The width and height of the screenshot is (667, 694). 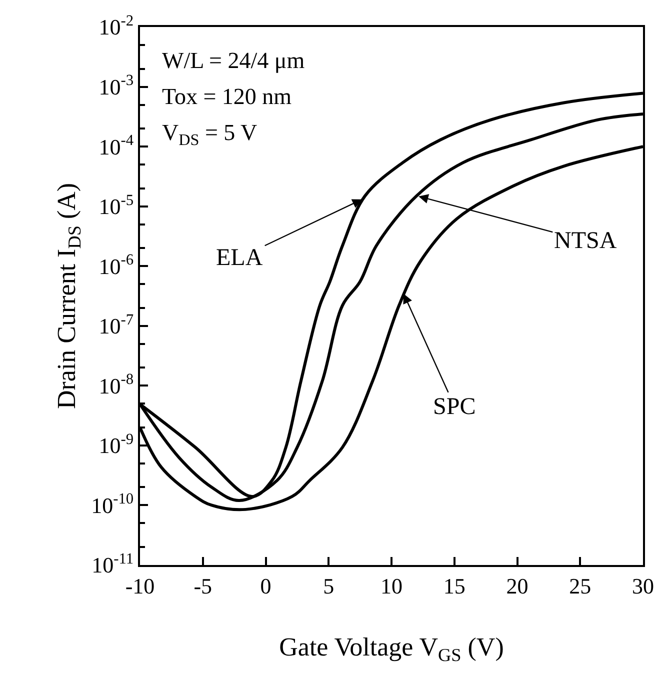 What do you see at coordinates (116, 325) in the screenshot?
I see `y-tick-label: 10$^{-7}$` at bounding box center [116, 325].